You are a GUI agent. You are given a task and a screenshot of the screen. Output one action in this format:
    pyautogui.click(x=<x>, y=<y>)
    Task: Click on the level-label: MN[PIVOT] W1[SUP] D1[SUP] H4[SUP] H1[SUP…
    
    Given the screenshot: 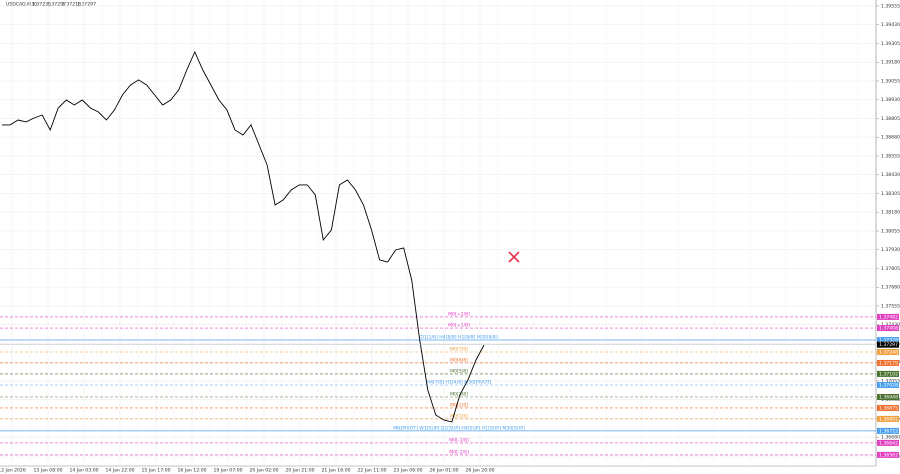 What is the action you would take?
    pyautogui.click(x=459, y=428)
    